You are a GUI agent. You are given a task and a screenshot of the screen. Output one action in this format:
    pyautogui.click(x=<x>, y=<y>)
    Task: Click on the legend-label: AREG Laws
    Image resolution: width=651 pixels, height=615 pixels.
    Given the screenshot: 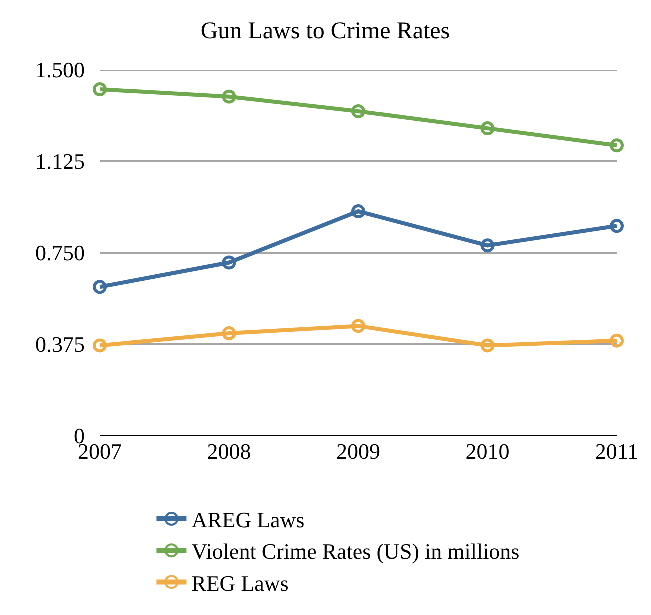 What is the action you would take?
    pyautogui.click(x=248, y=520)
    